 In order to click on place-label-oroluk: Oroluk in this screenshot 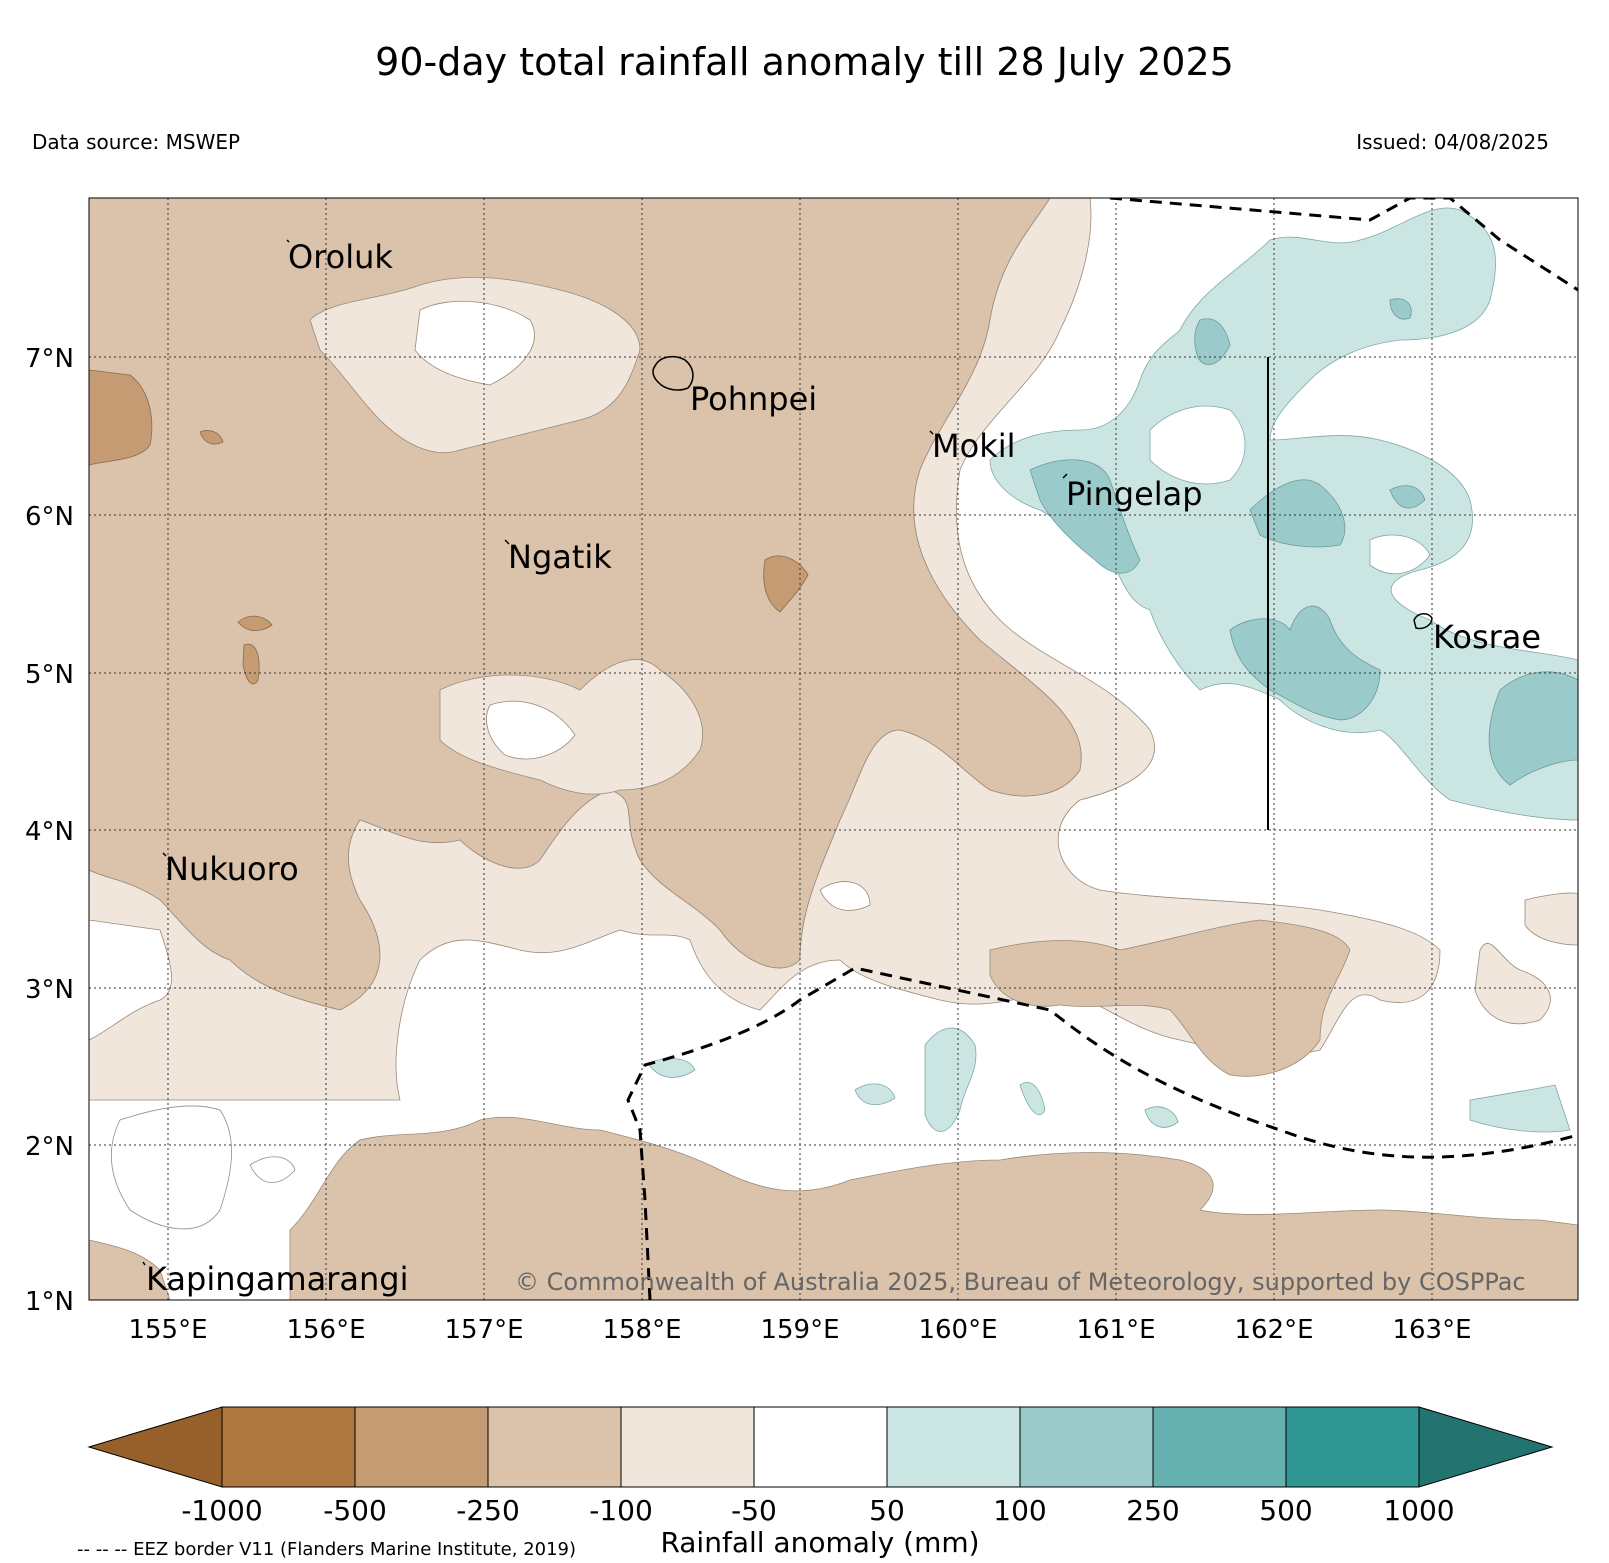, I will do `click(340, 257)`.